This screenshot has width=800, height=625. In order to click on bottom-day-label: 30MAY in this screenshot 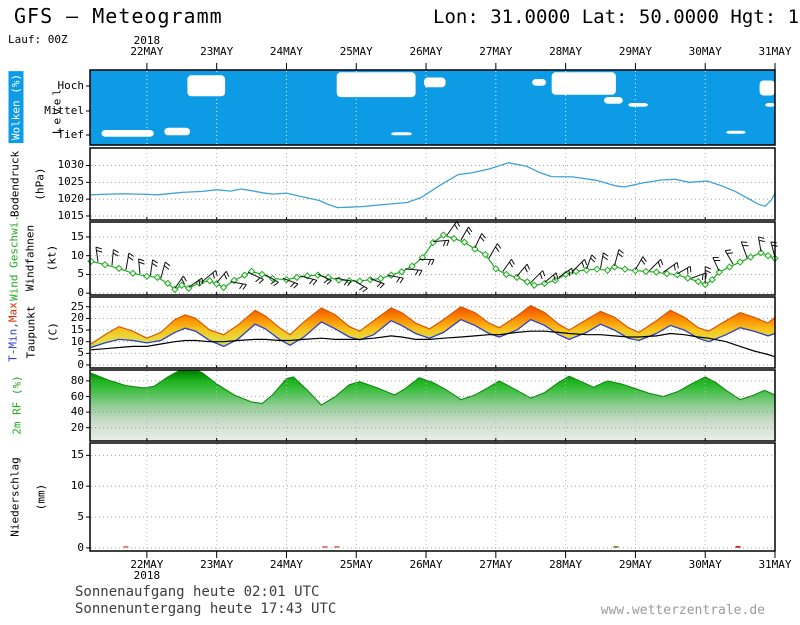, I will do `click(705, 564)`.